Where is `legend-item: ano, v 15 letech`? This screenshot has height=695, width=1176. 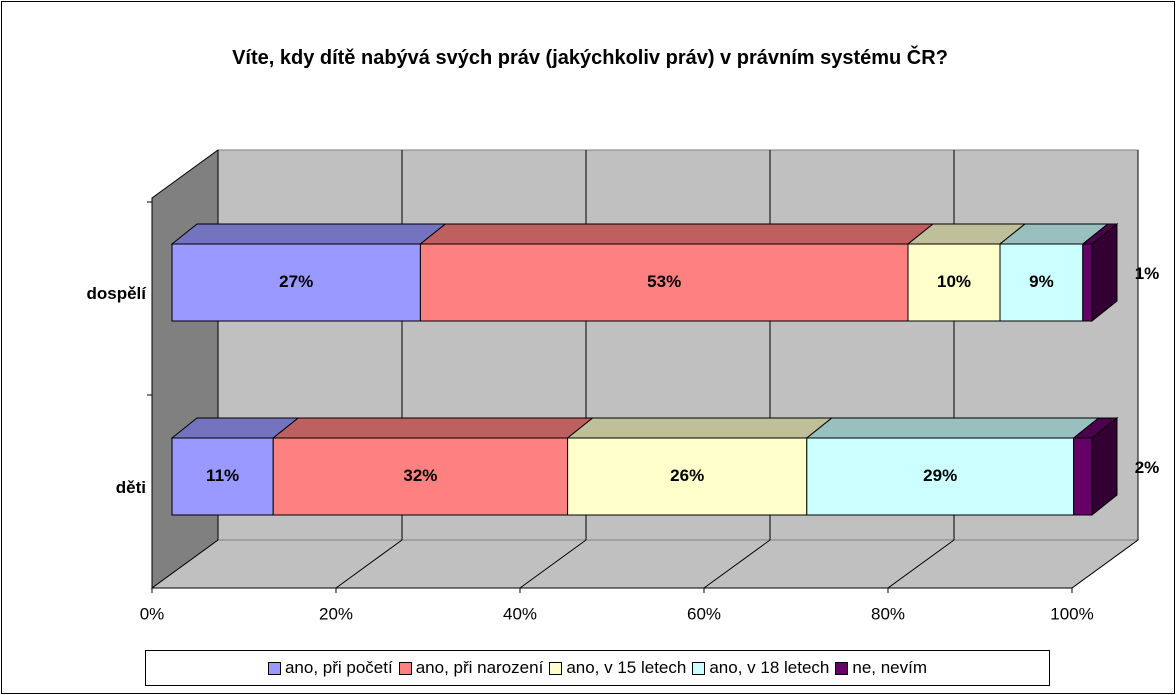
legend-item: ano, v 15 letech is located at coordinates (617, 668).